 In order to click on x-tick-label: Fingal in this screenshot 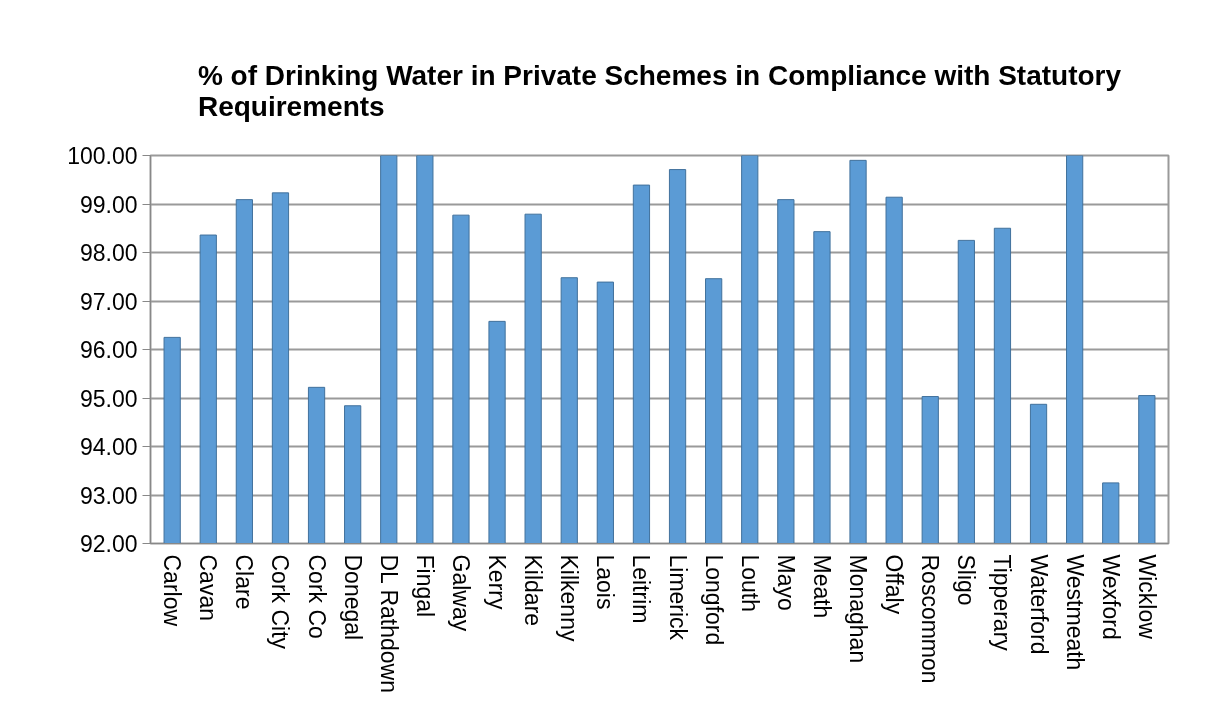, I will do `click(424, 586)`.